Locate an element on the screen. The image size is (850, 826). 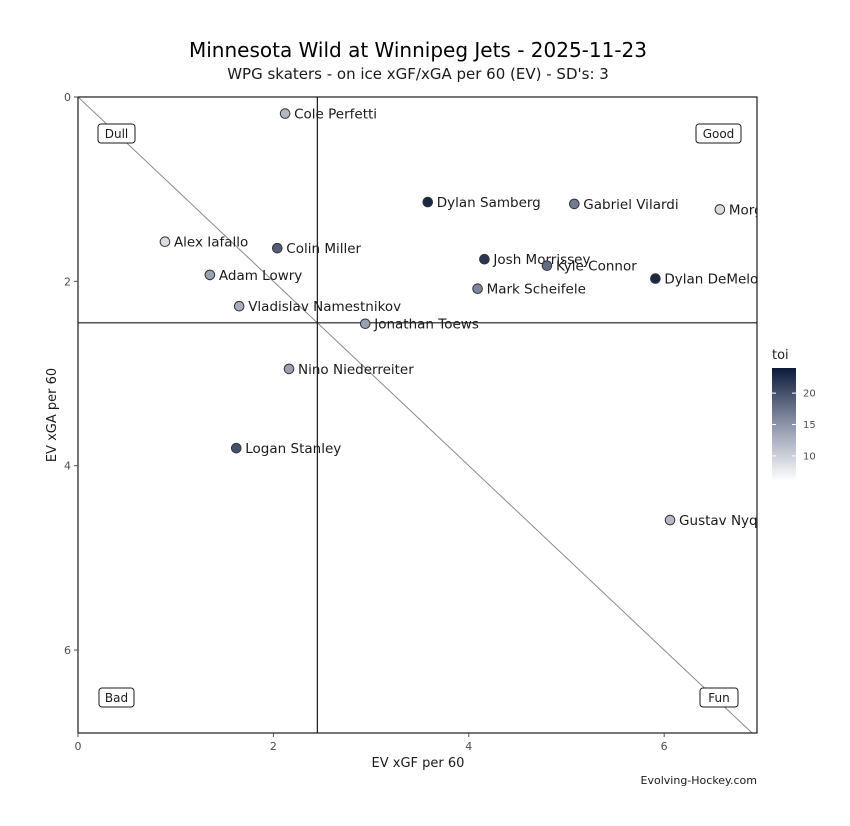
quadrant-text-dull: Dull is located at coordinates (117, 134).